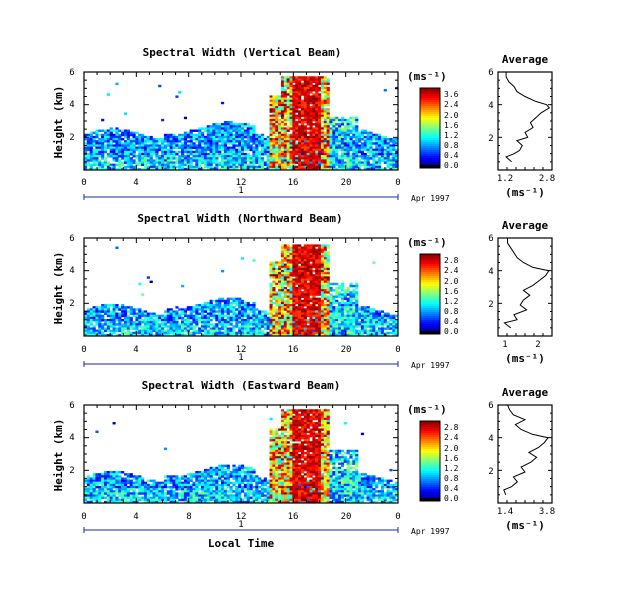 The image size is (618, 598). I want to click on colorbar-swatch, so click(430, 299).